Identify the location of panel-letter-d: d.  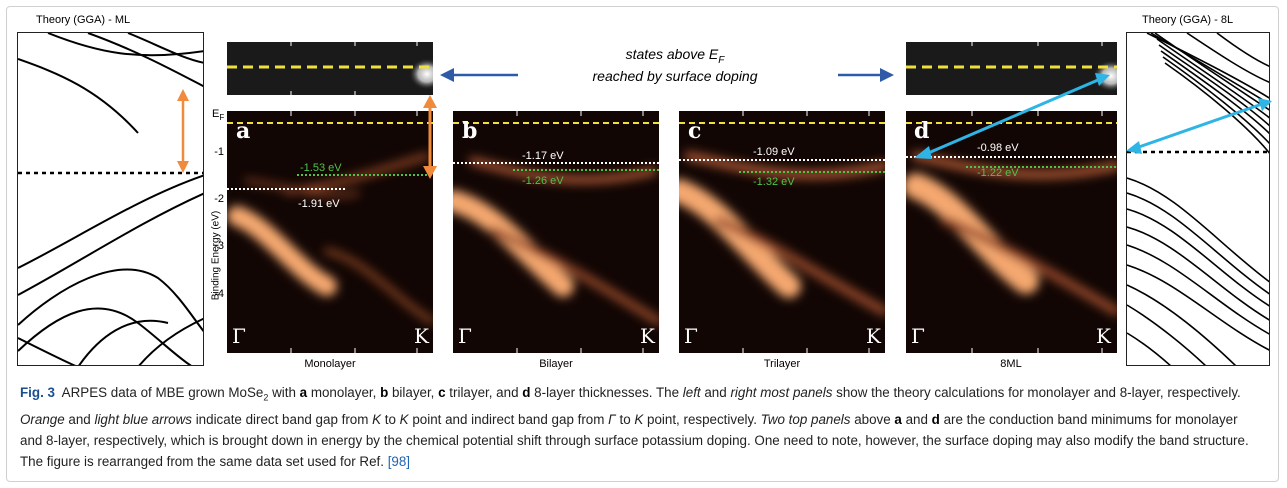
(922, 131).